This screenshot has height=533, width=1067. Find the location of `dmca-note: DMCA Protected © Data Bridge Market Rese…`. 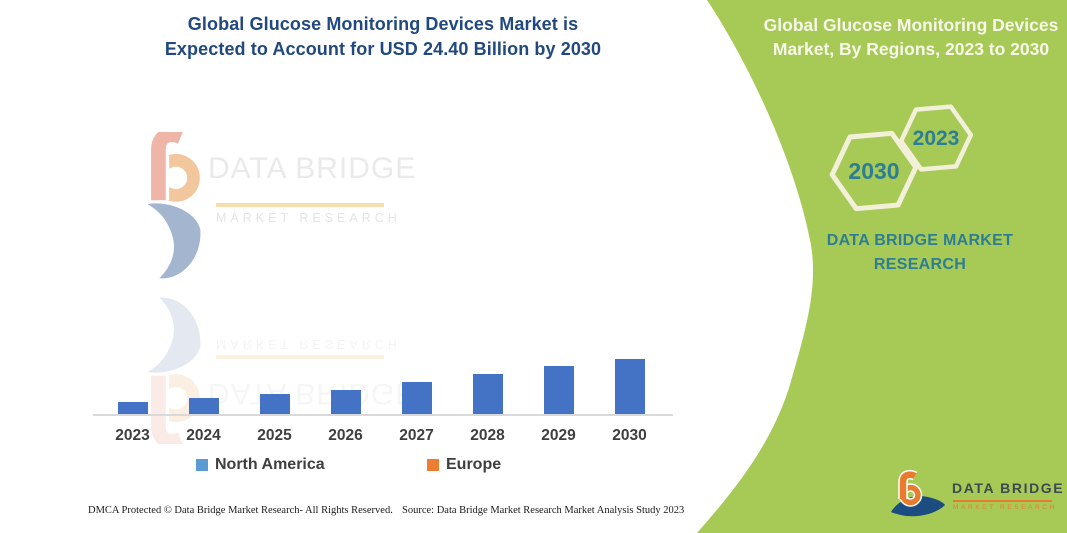

dmca-note: DMCA Protected © Data Bridge Market Rese… is located at coordinates (240, 510).